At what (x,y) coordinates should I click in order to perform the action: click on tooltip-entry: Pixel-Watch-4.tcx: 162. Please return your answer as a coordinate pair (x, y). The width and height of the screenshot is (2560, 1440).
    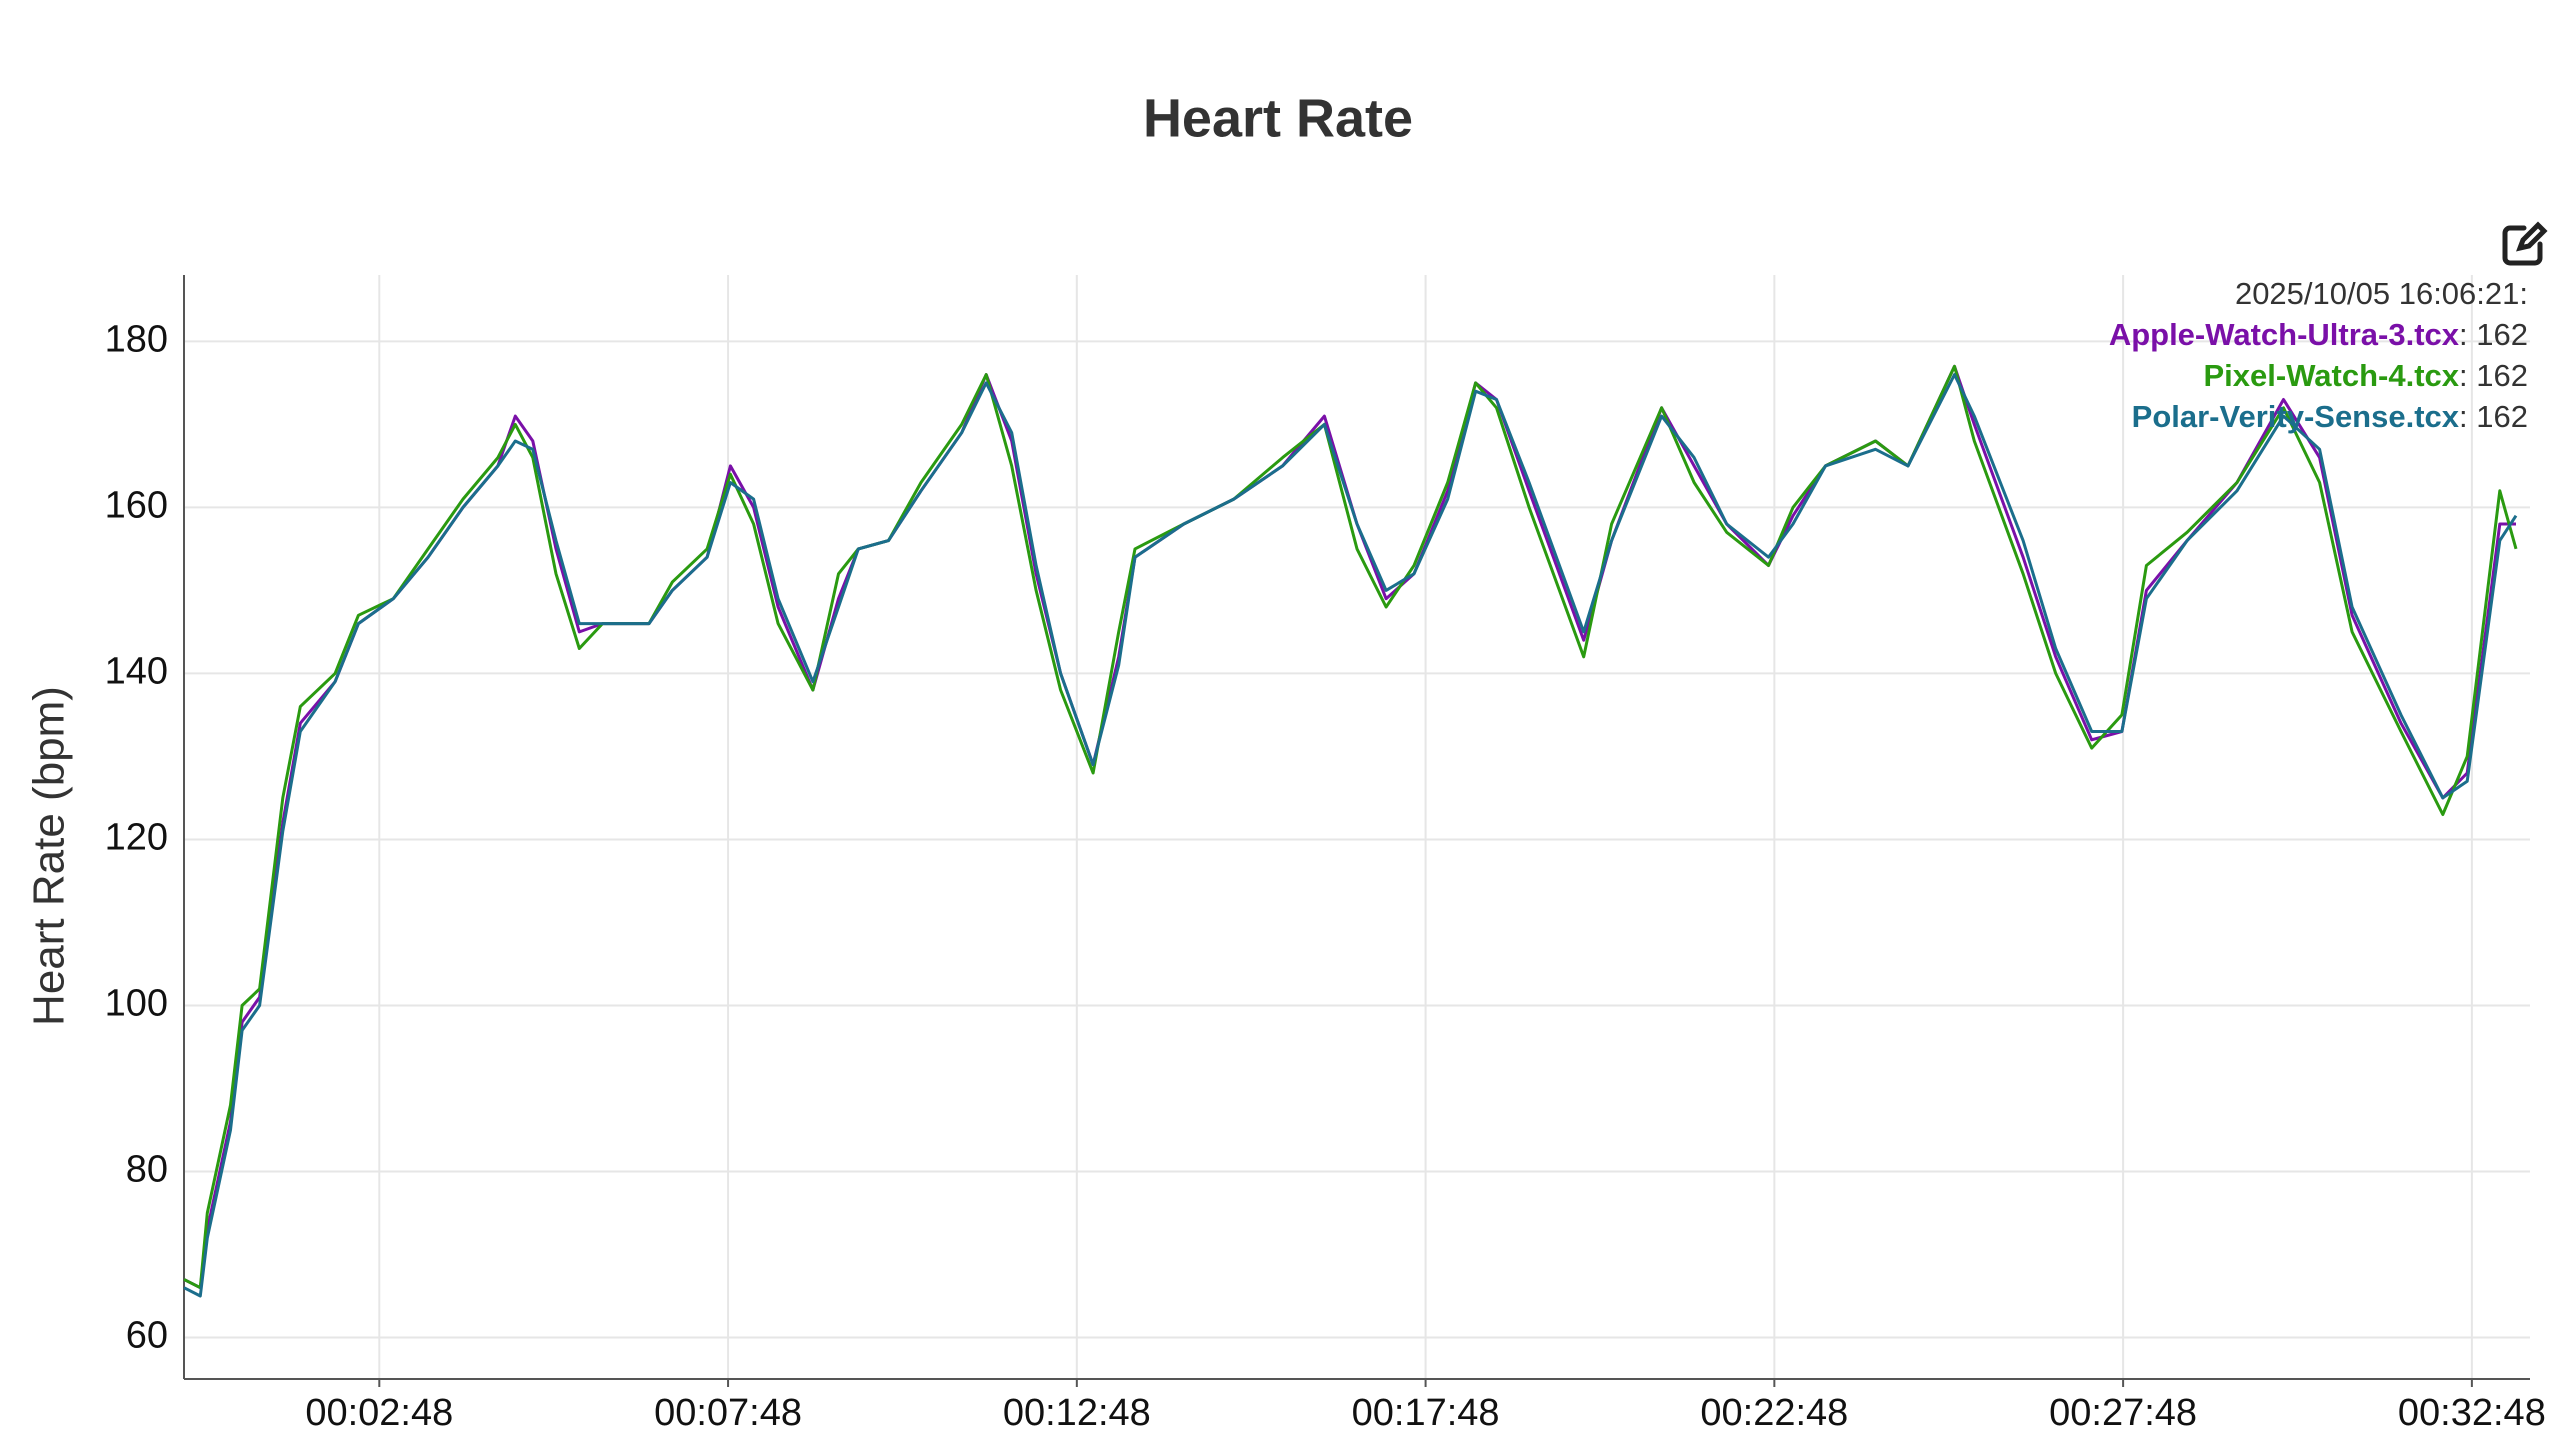
    Looking at the image, I should click on (2365, 375).